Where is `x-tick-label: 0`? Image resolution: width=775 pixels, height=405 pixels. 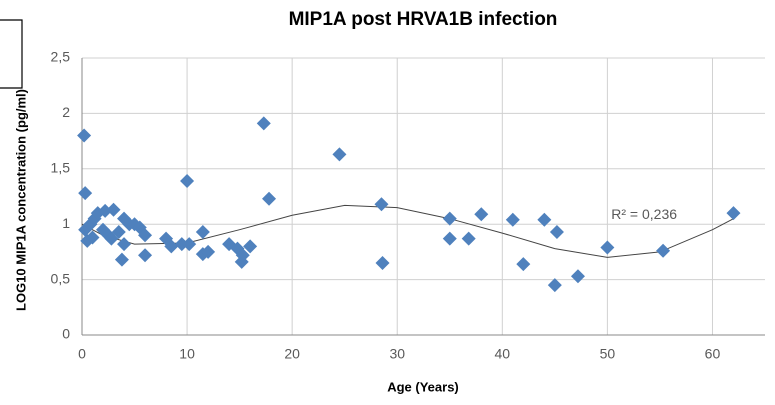 x-tick-label: 0 is located at coordinates (82, 354).